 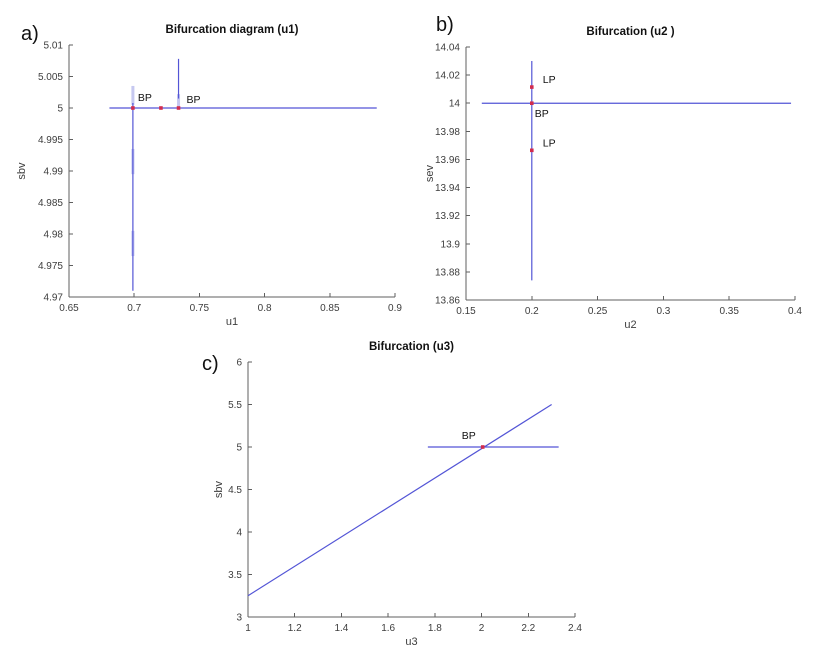 What do you see at coordinates (210, 364) in the screenshot?
I see `panel-label-c: c)` at bounding box center [210, 364].